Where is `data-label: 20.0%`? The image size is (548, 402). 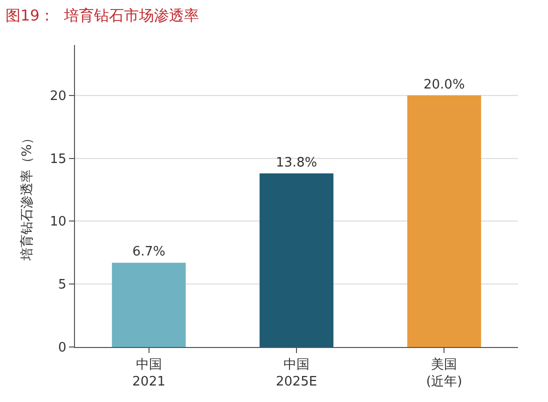
data-label: 20.0% is located at coordinates (444, 84).